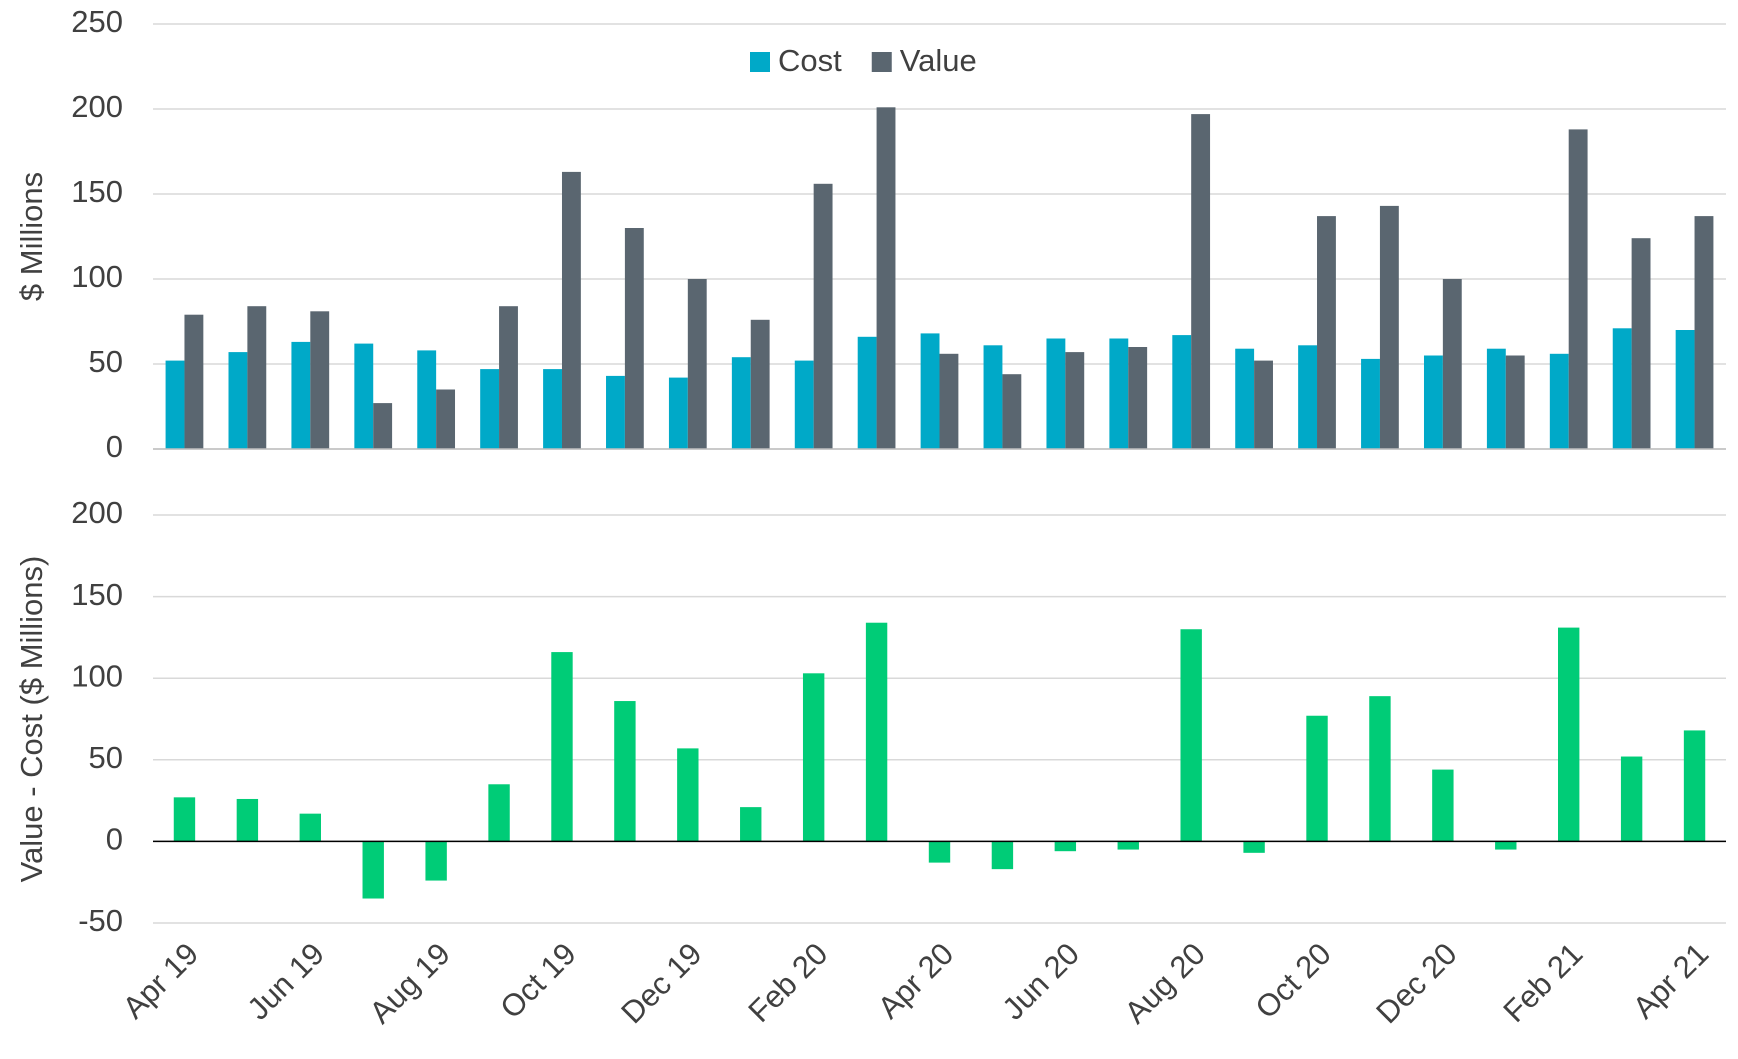 This screenshot has width=1738, height=1059. What do you see at coordinates (915, 980) in the screenshot?
I see `x-tick-label: Apr 20` at bounding box center [915, 980].